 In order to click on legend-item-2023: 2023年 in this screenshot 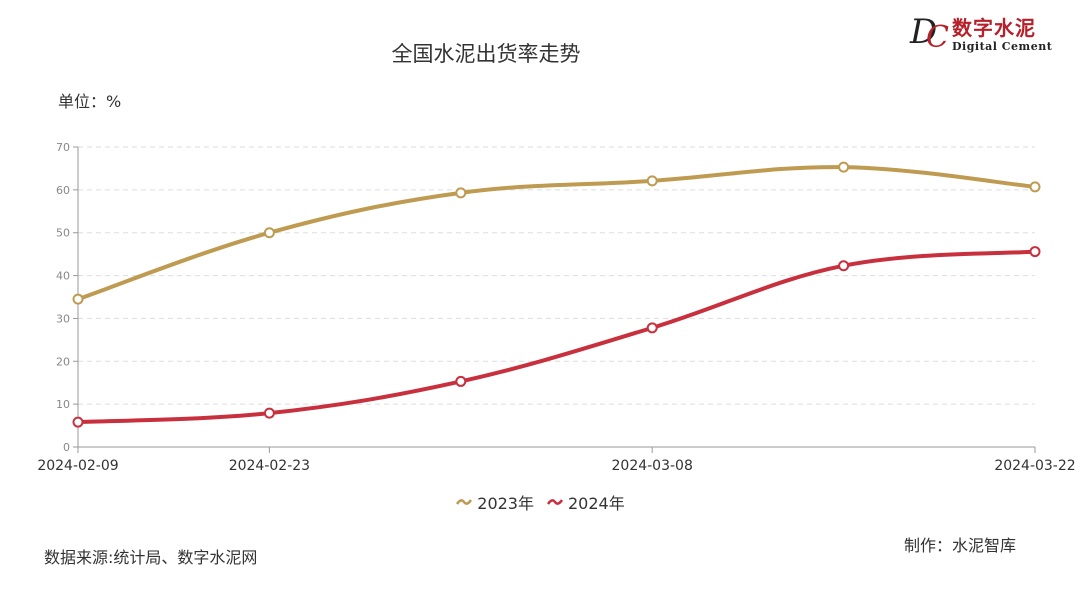, I will do `click(494, 502)`.